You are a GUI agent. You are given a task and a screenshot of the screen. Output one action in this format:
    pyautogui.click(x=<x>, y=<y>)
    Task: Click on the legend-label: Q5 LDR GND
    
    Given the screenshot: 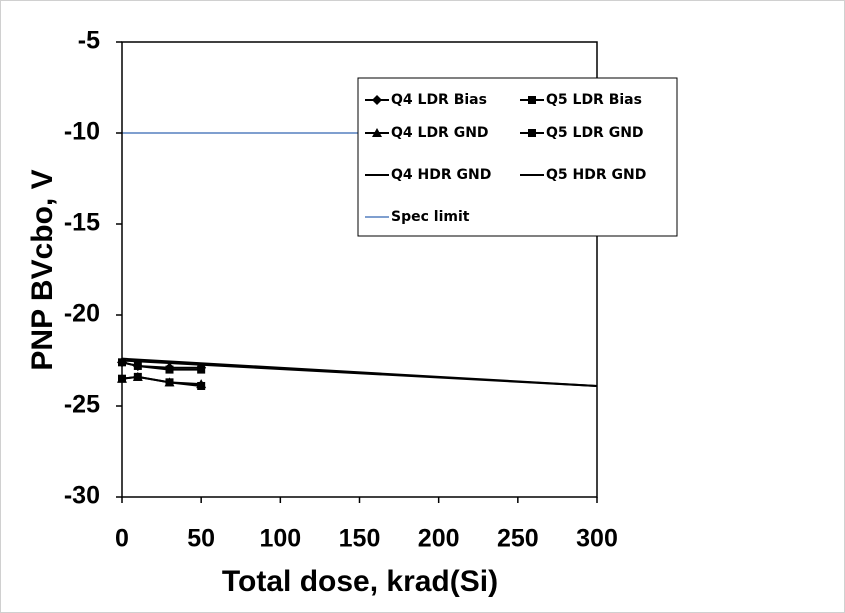 What is the action you would take?
    pyautogui.click(x=595, y=133)
    